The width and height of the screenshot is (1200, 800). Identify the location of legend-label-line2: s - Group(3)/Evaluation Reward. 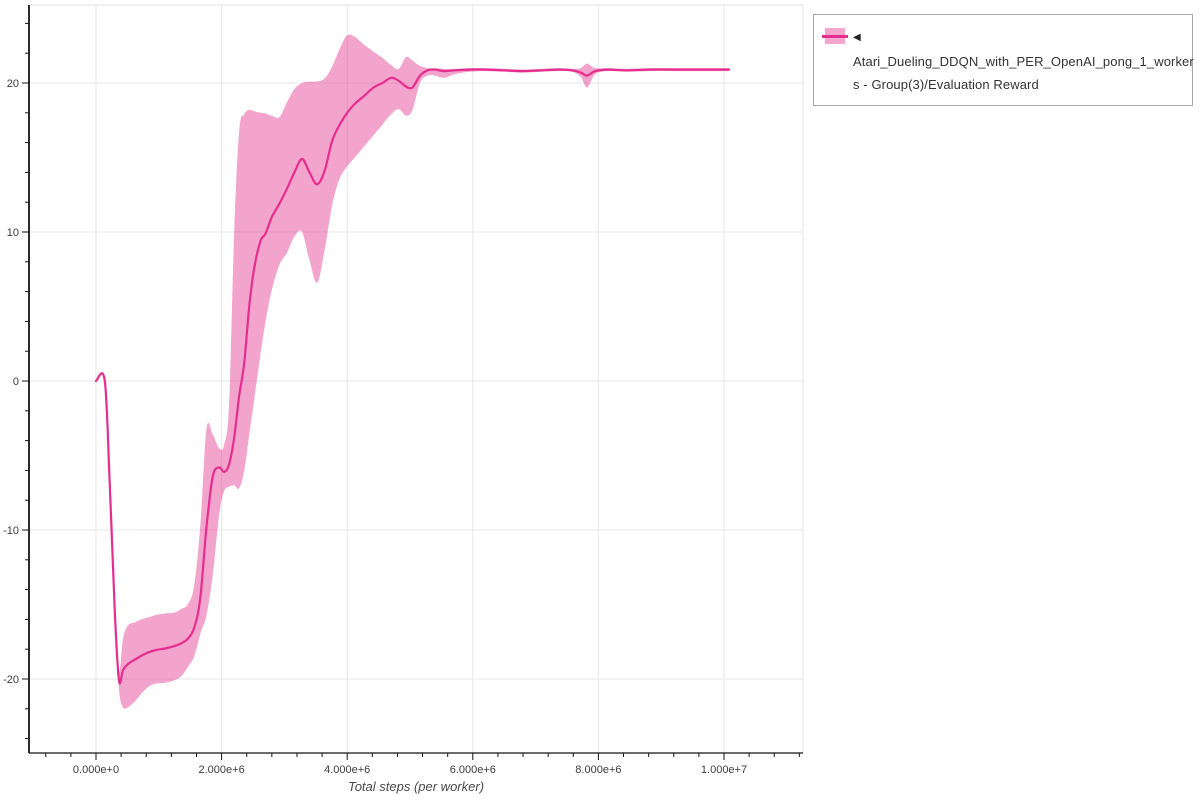
(946, 84).